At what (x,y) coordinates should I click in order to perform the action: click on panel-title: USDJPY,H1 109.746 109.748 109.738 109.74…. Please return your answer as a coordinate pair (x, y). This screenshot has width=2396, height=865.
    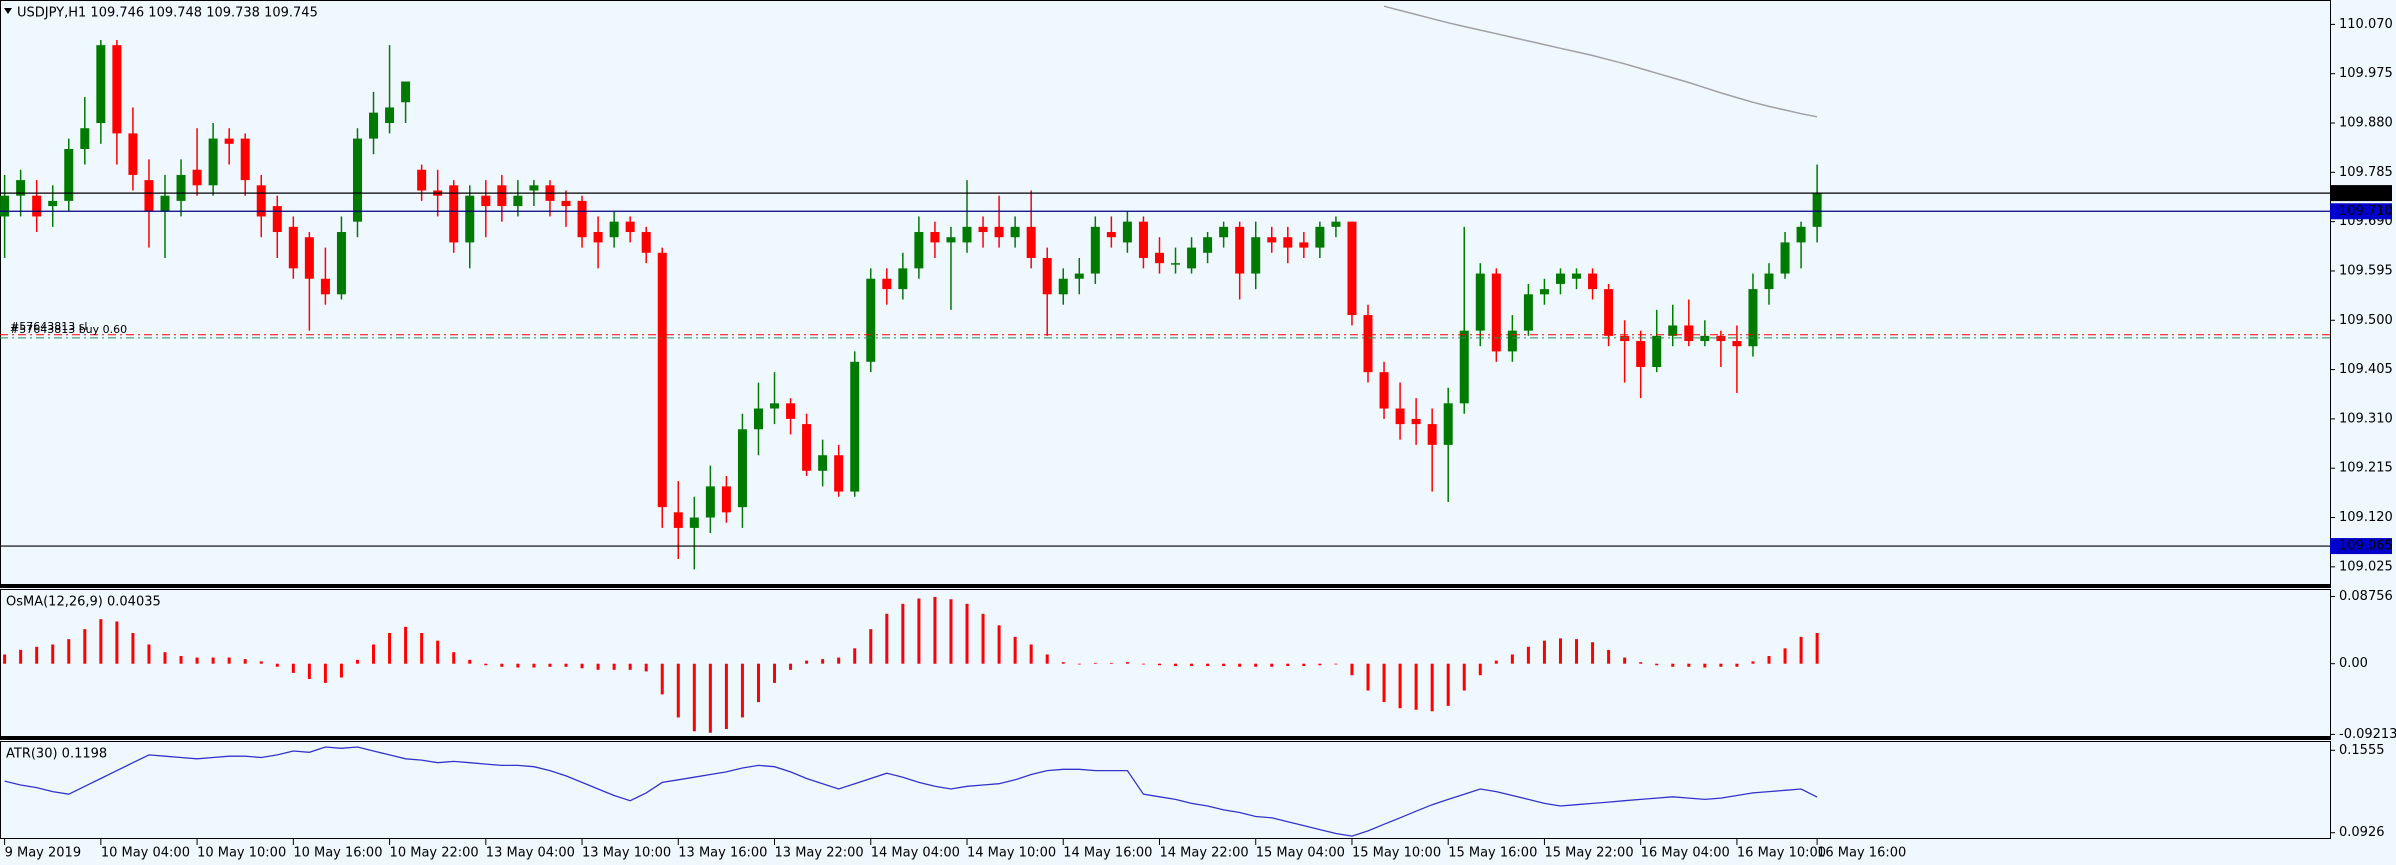
    Looking at the image, I should click on (167, 13).